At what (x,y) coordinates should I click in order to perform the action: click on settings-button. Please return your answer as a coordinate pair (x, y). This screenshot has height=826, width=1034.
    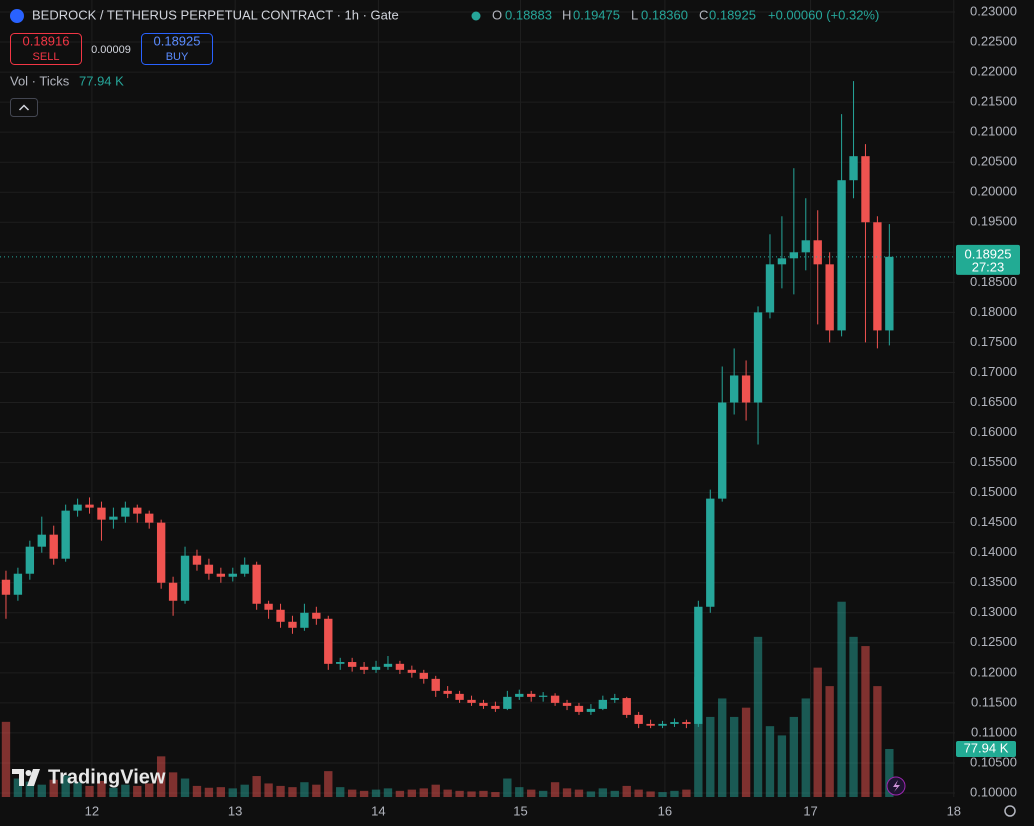
    Looking at the image, I should click on (1010, 811).